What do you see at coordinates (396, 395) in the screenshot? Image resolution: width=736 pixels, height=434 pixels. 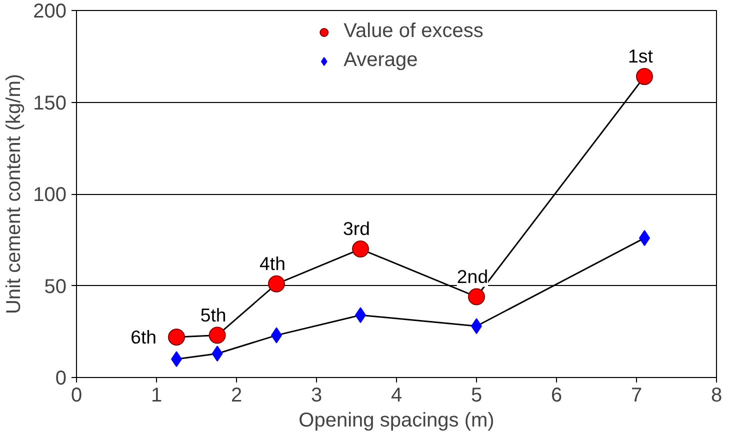 I see `x-tick-label: 4` at bounding box center [396, 395].